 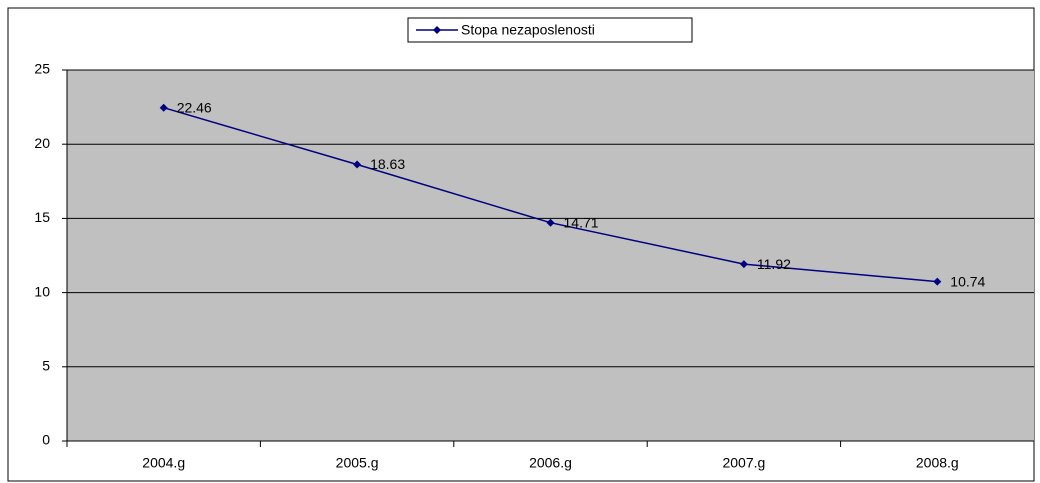 I want to click on y-tick-label: 20, so click(x=42, y=143).